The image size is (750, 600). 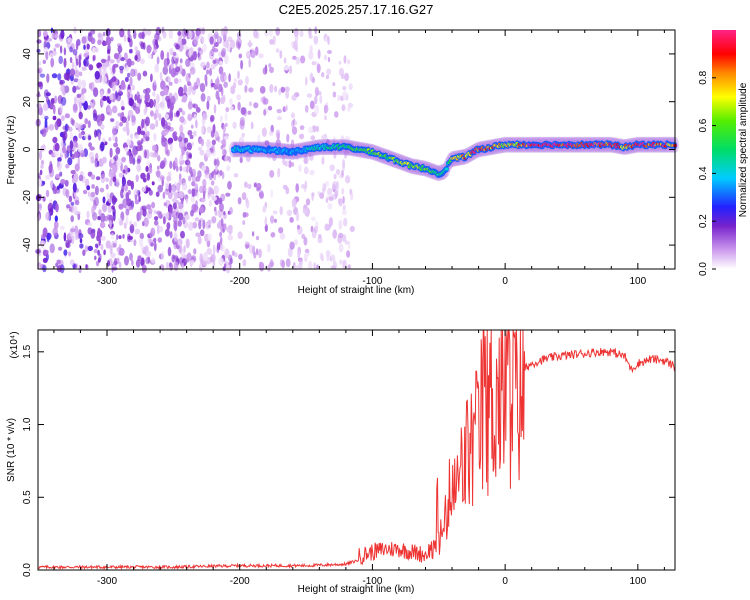 What do you see at coordinates (372, 281) in the screenshot?
I see `x-tick-label: -100` at bounding box center [372, 281].